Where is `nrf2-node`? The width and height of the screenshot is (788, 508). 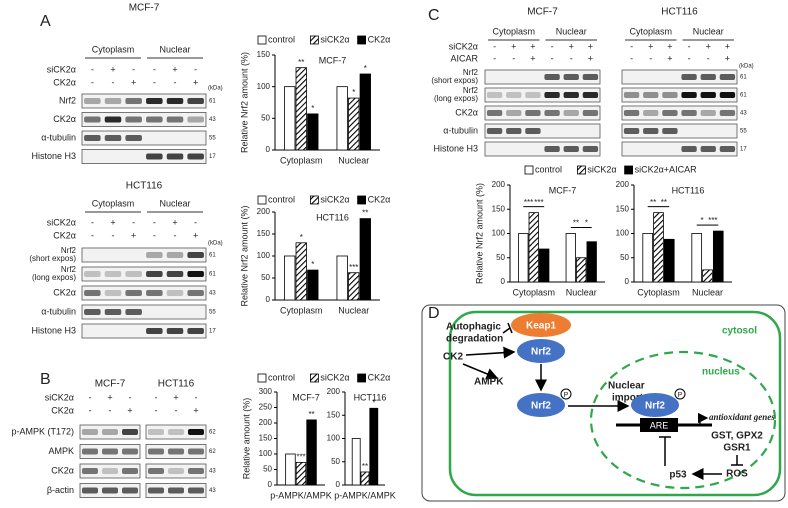
nrf2-node is located at coordinates (541, 351).